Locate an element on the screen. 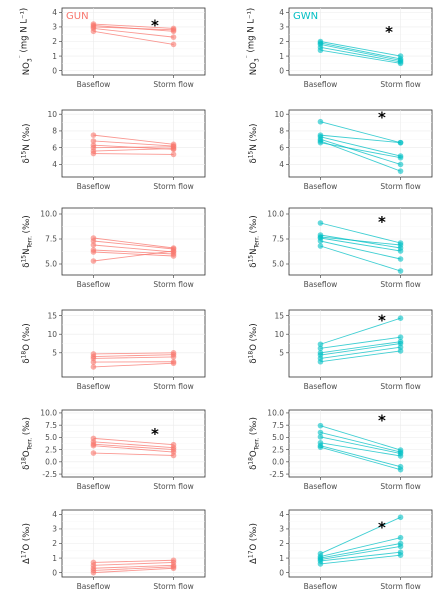  y-axis-title-2: δ15N (‰) is located at coordinates (27, 144).